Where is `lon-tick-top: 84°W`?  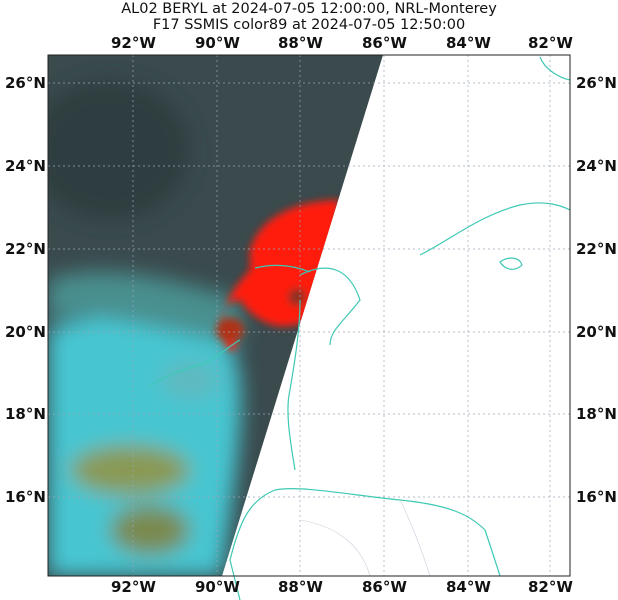 lon-tick-top: 84°W is located at coordinates (468, 43).